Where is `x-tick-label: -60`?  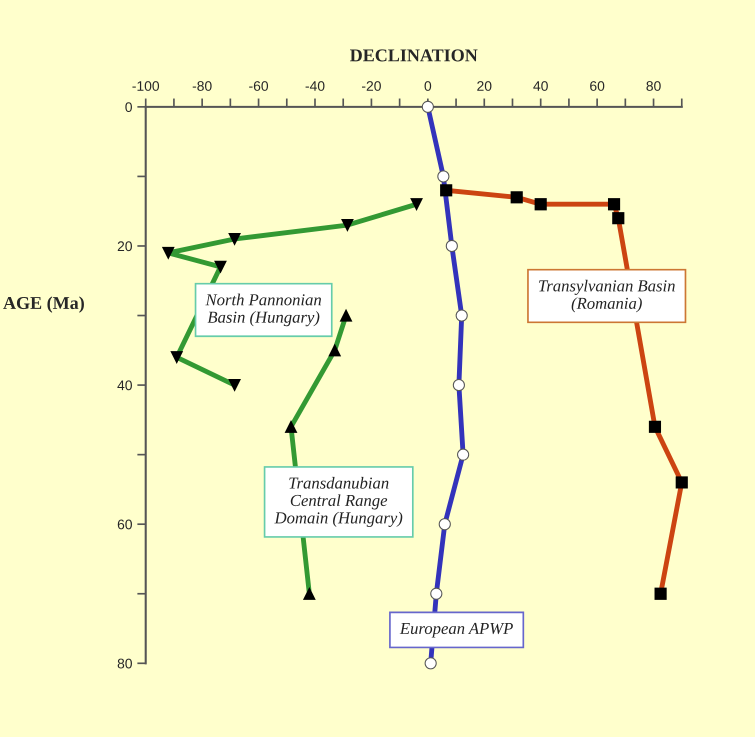 x-tick-label: -60 is located at coordinates (258, 86).